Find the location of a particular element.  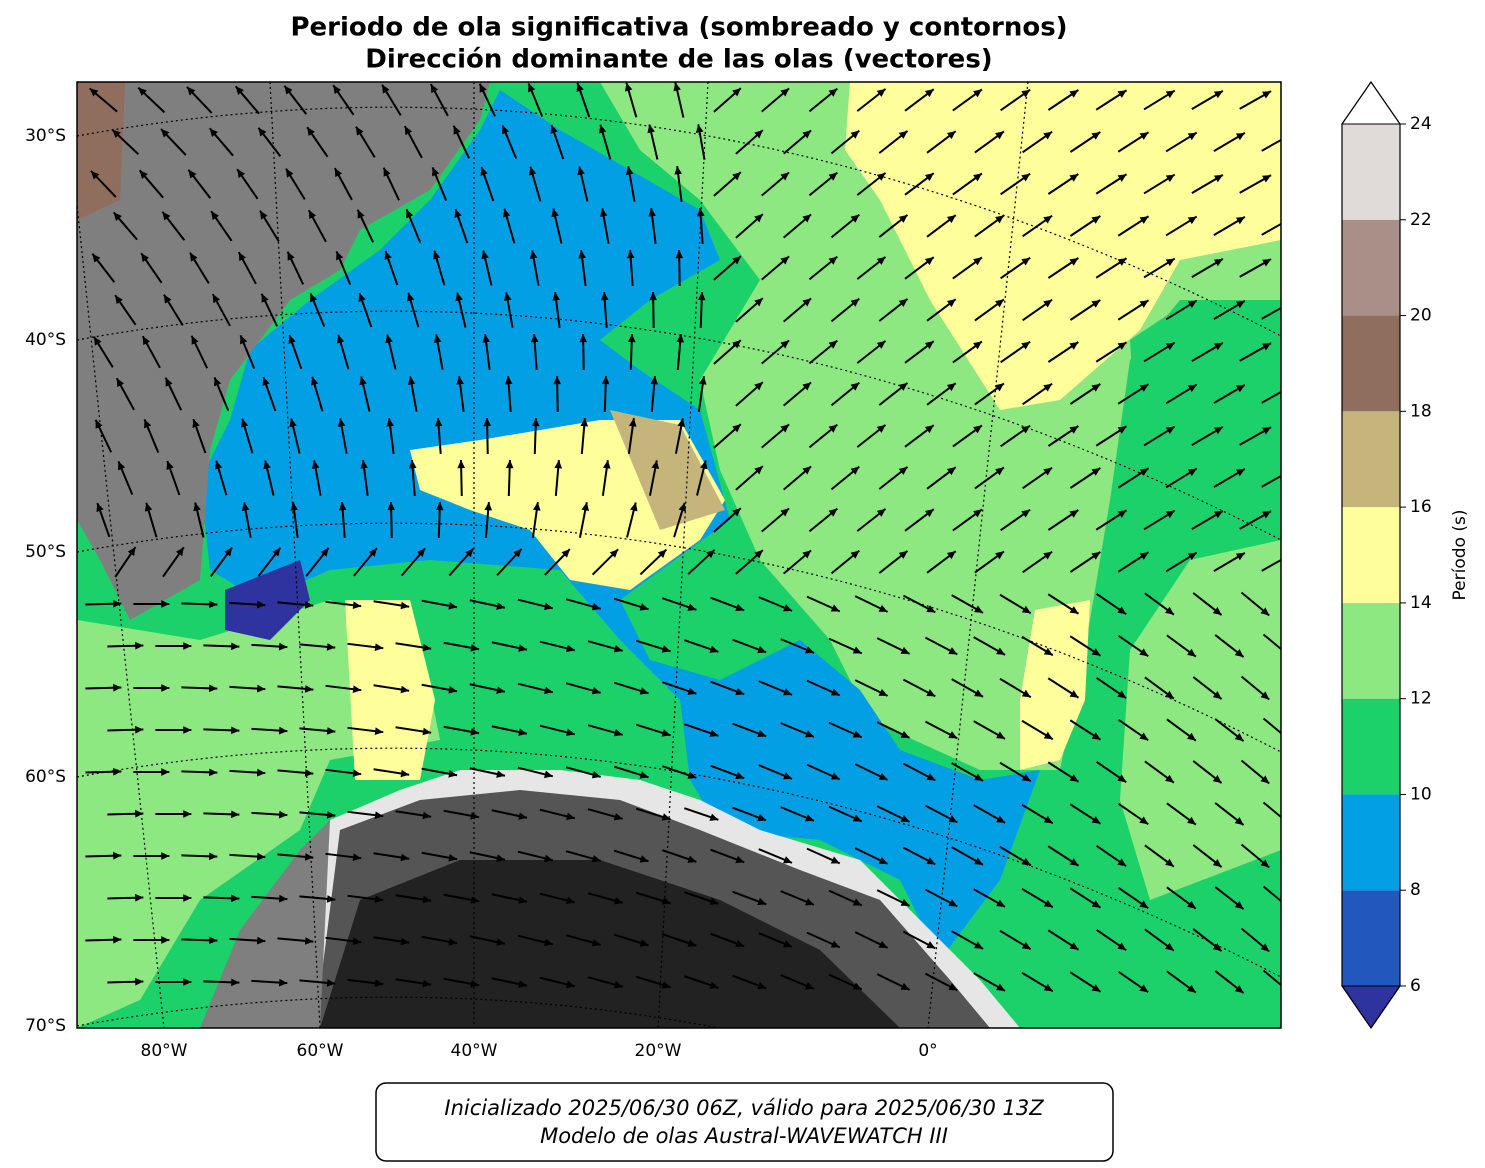

colorbar-under is located at coordinates (1371, 1007).